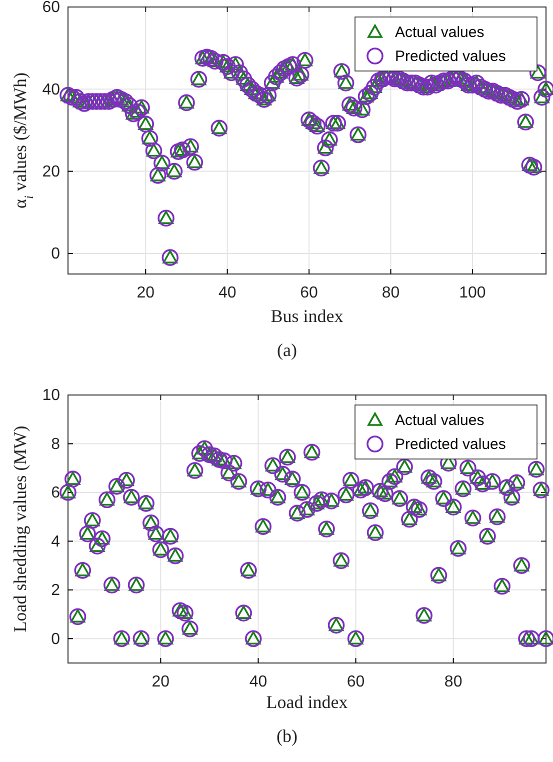 The height and width of the screenshot is (762, 553). I want to click on text: (b), so click(287, 736).